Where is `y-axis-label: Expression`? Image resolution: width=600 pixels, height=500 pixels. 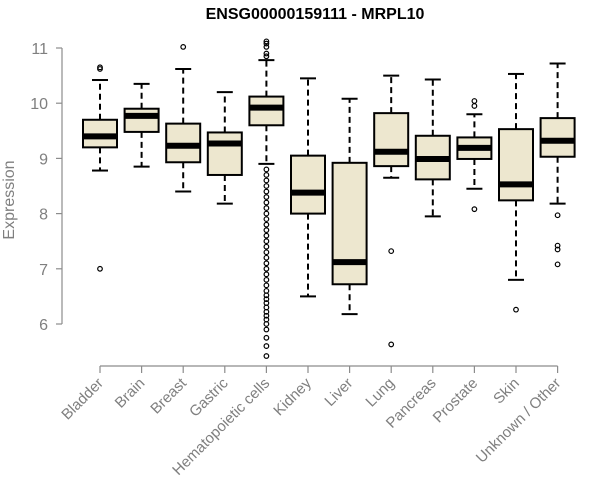 y-axis-label: Expression is located at coordinates (9, 199).